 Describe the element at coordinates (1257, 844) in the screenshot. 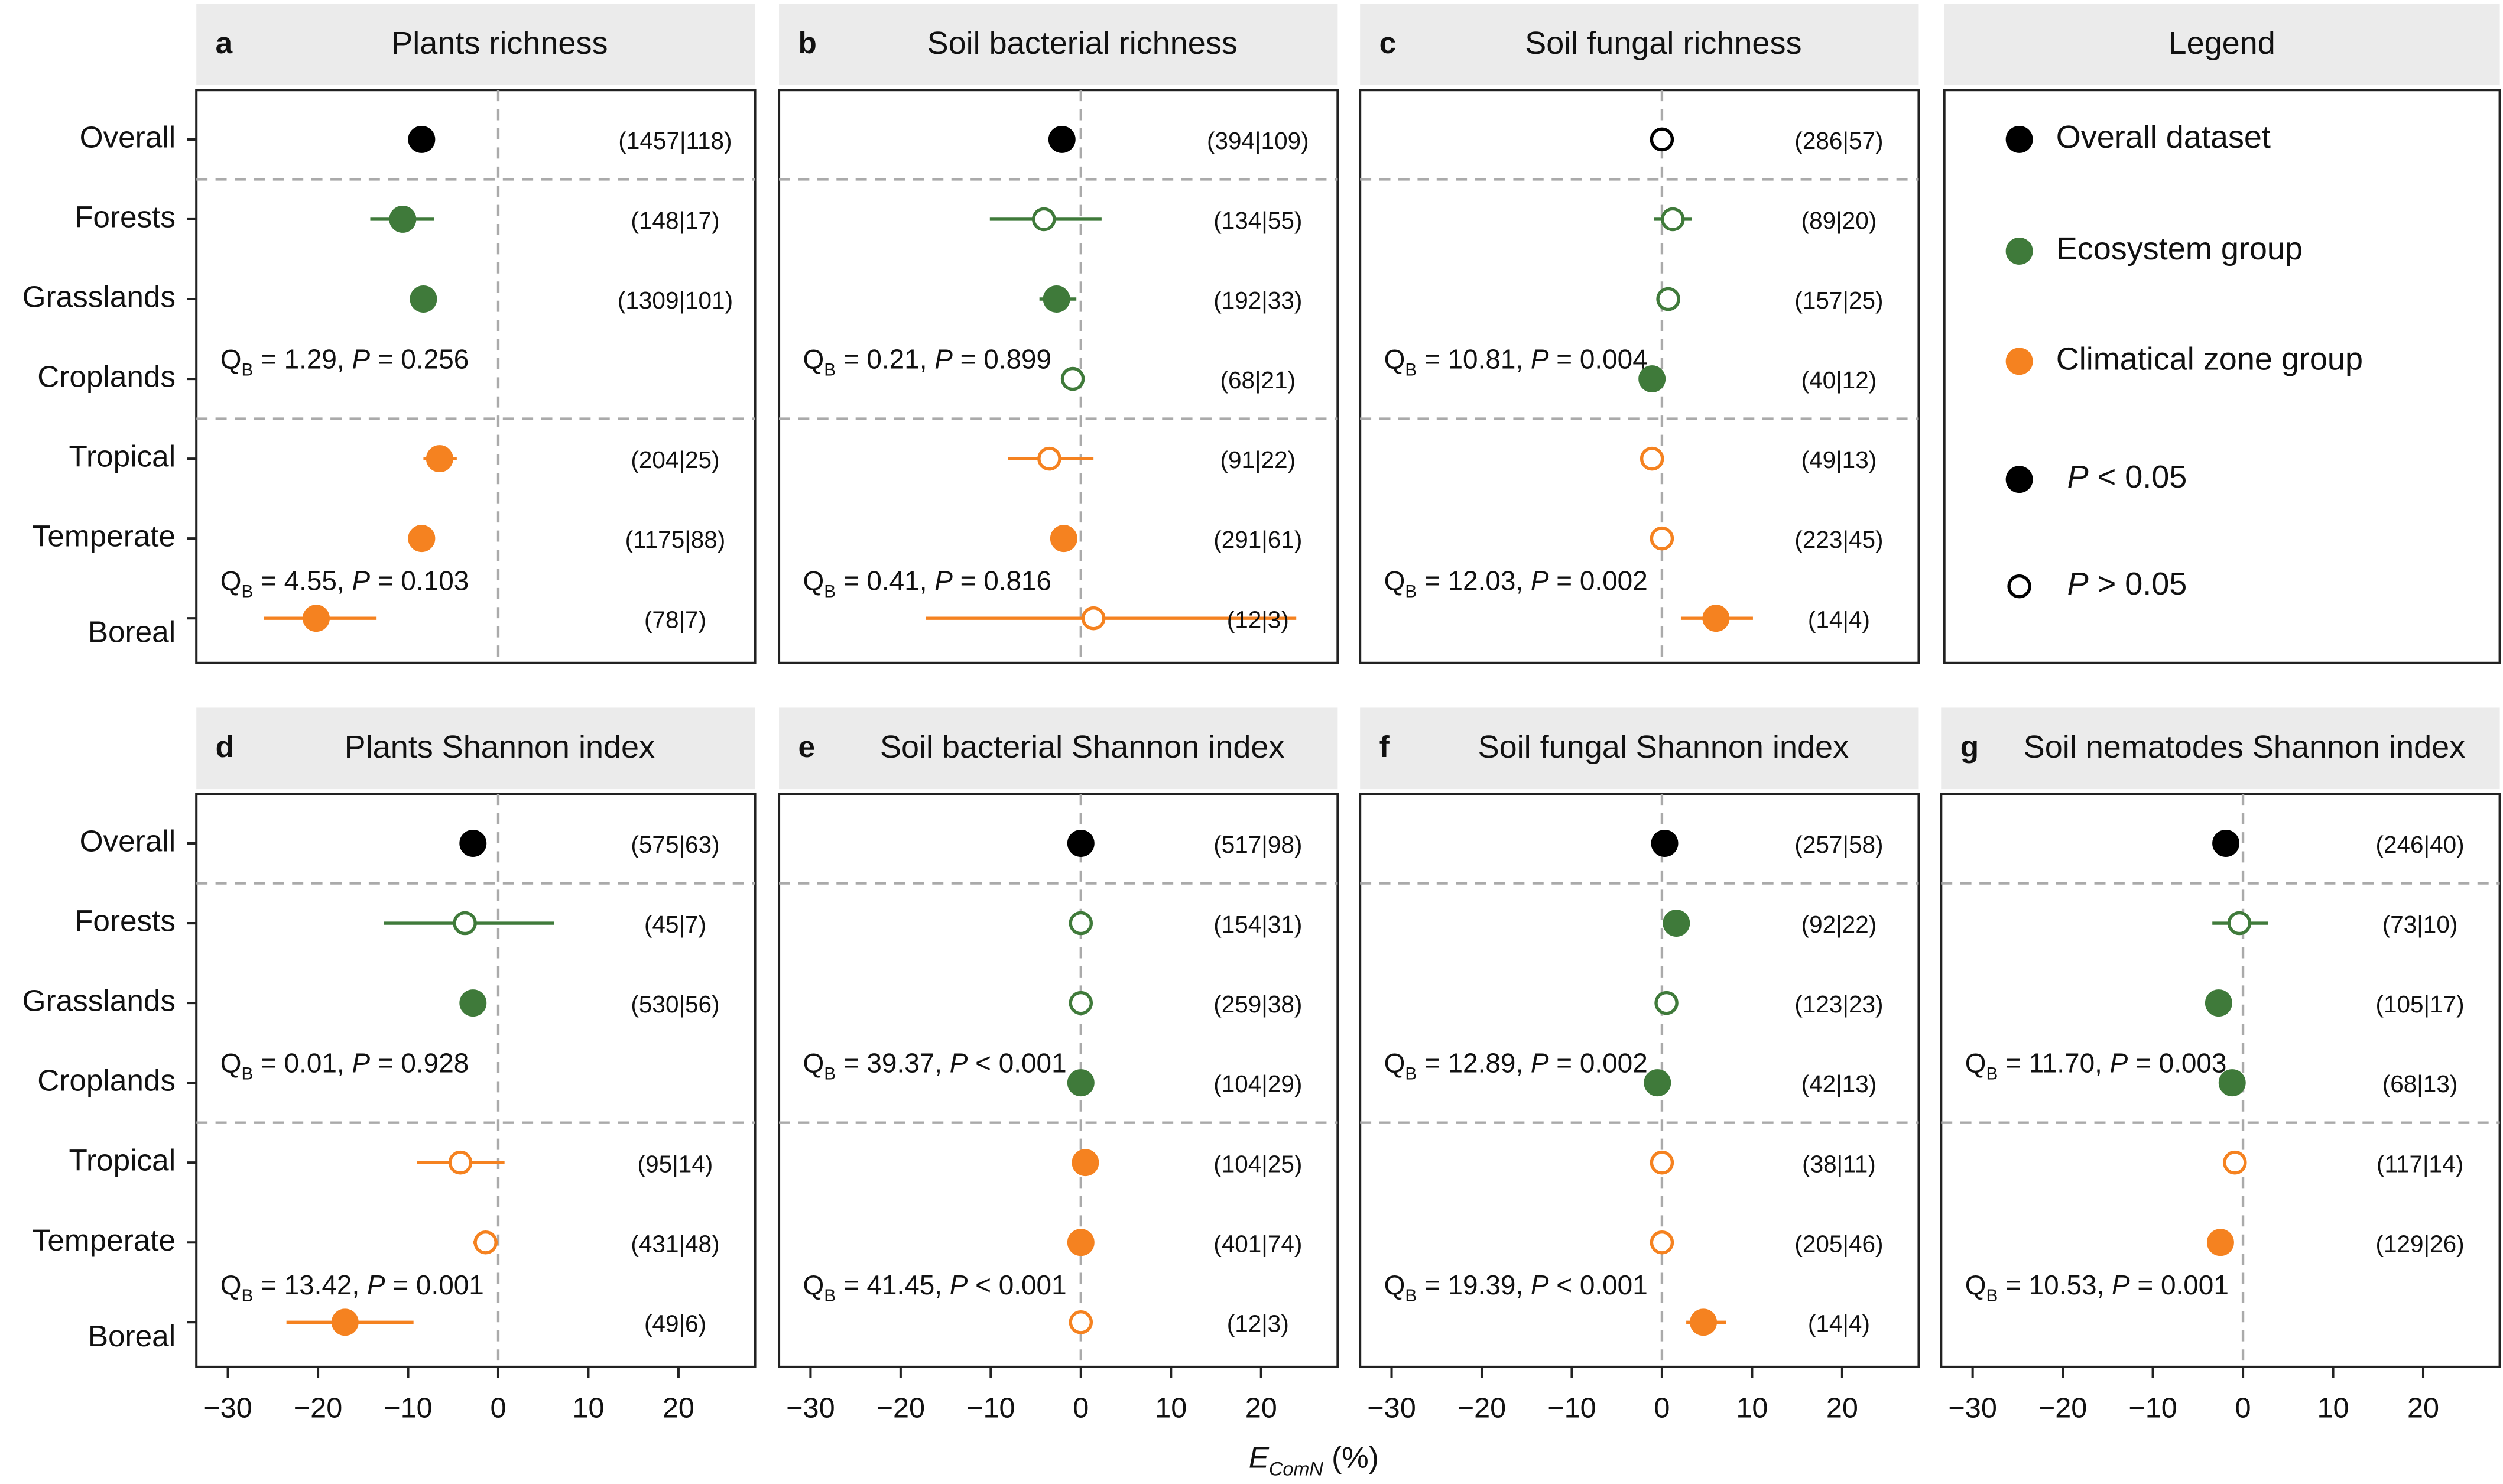

I see `sample-size-label: (517|98)` at that location.